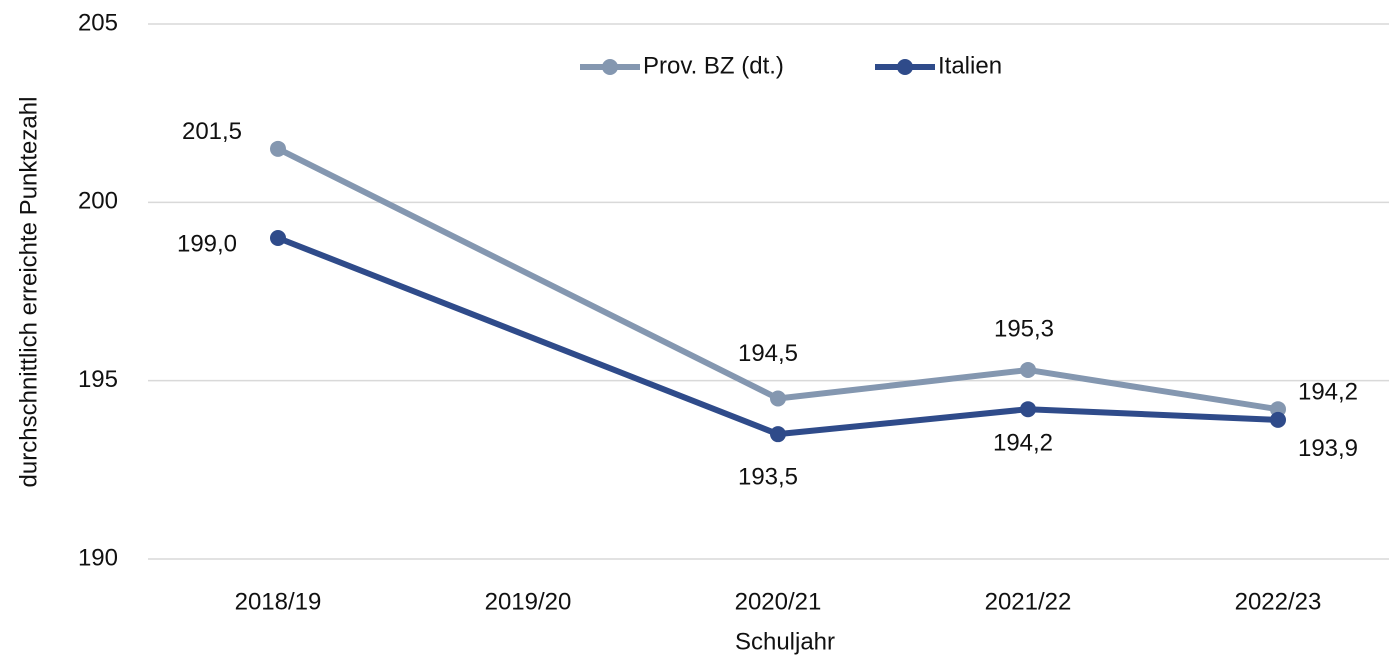  Describe the element at coordinates (98, 22) in the screenshot. I see `y-tick-label: 205` at that location.